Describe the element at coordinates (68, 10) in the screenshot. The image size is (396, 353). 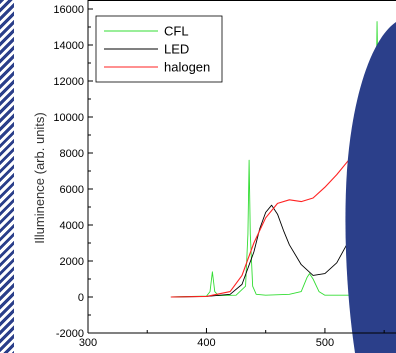
I see `y-tick-label: 16000` at that location.